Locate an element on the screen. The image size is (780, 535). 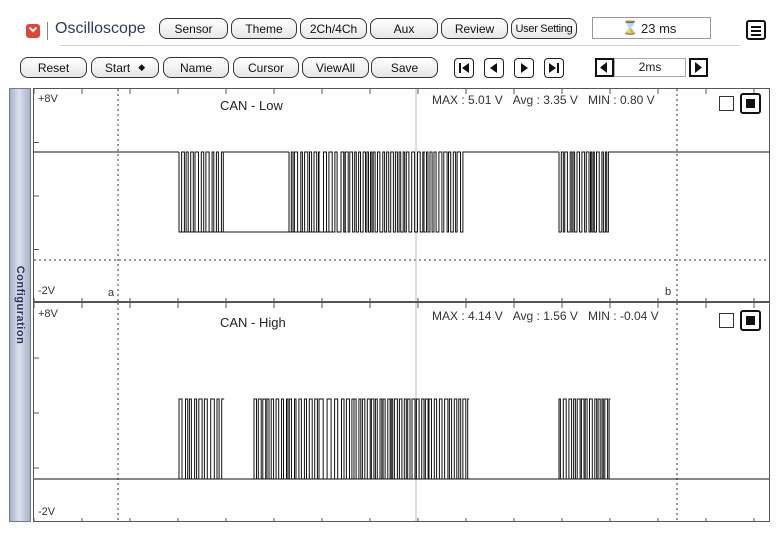
save-button: Save is located at coordinates (404, 67).